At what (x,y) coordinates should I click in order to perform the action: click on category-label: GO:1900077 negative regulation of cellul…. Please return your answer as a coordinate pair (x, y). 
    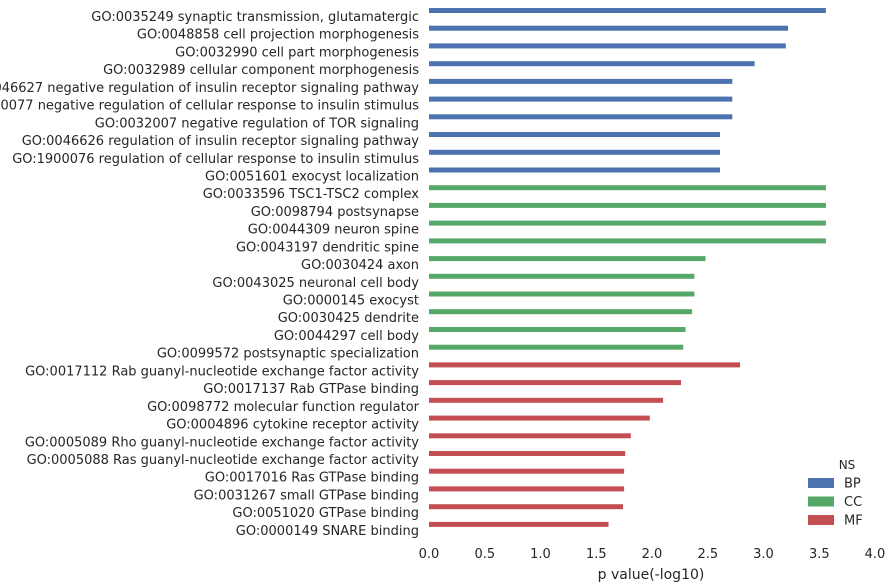
    Looking at the image, I should click on (209, 106).